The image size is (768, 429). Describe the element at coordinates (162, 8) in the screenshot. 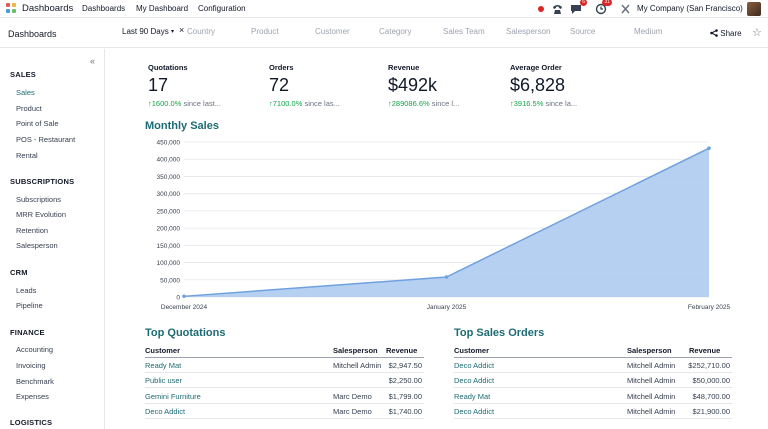

I see `menu-my-dashboard: My Dashboard` at that location.